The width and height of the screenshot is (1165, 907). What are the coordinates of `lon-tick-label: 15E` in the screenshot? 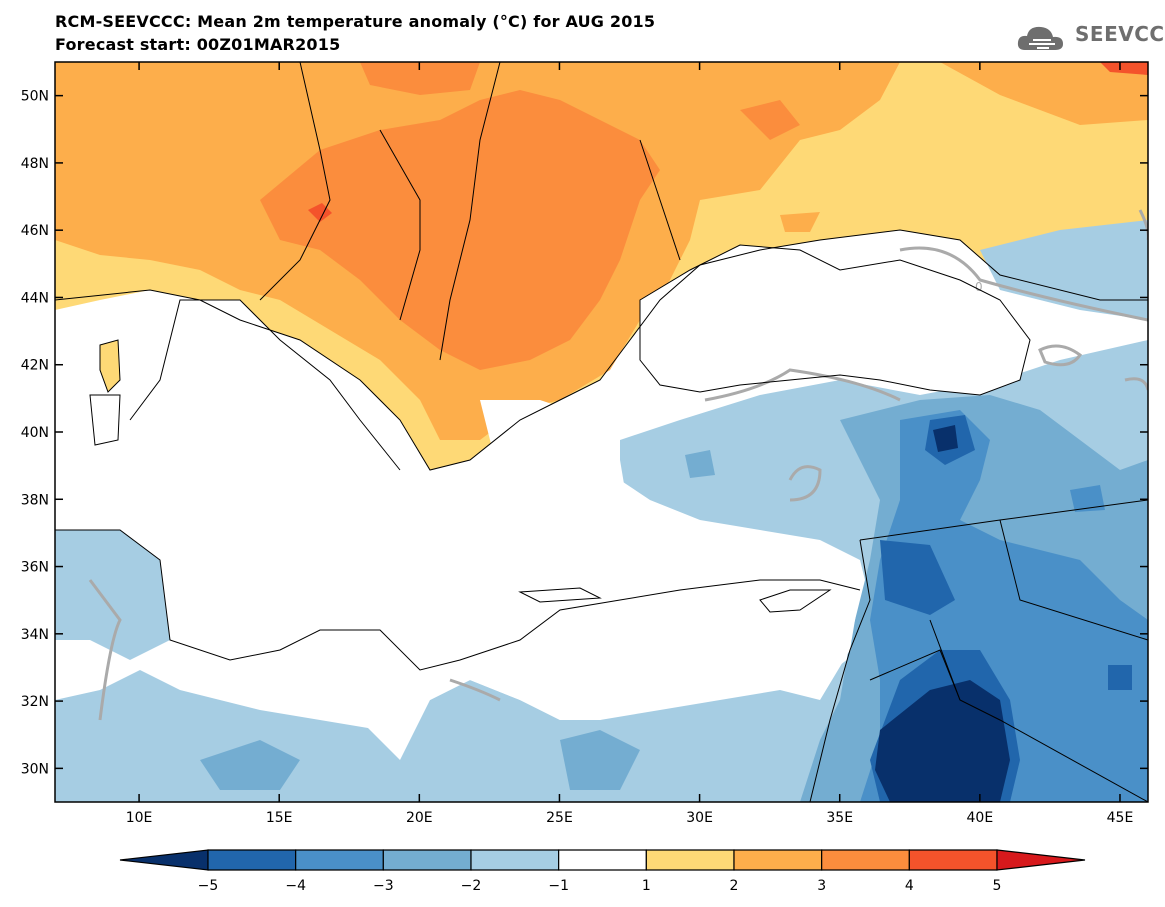 It's located at (279, 818).